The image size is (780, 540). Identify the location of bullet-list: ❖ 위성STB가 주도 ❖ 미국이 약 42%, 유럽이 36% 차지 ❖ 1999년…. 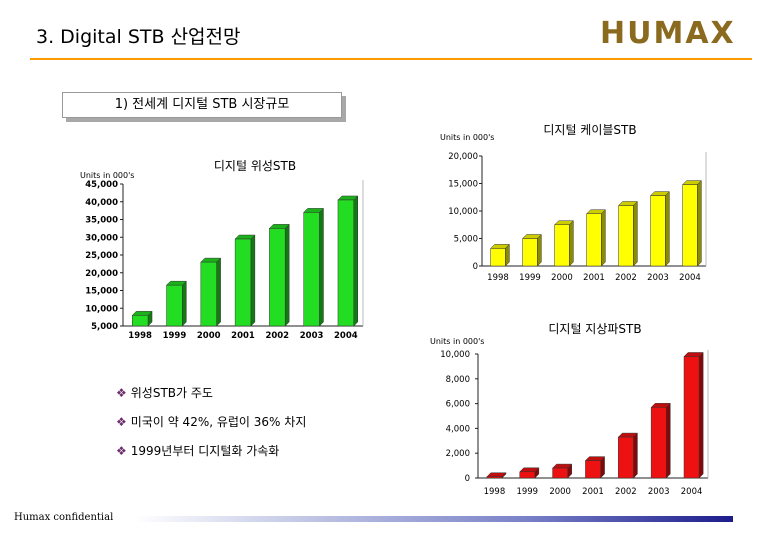
(211, 427).